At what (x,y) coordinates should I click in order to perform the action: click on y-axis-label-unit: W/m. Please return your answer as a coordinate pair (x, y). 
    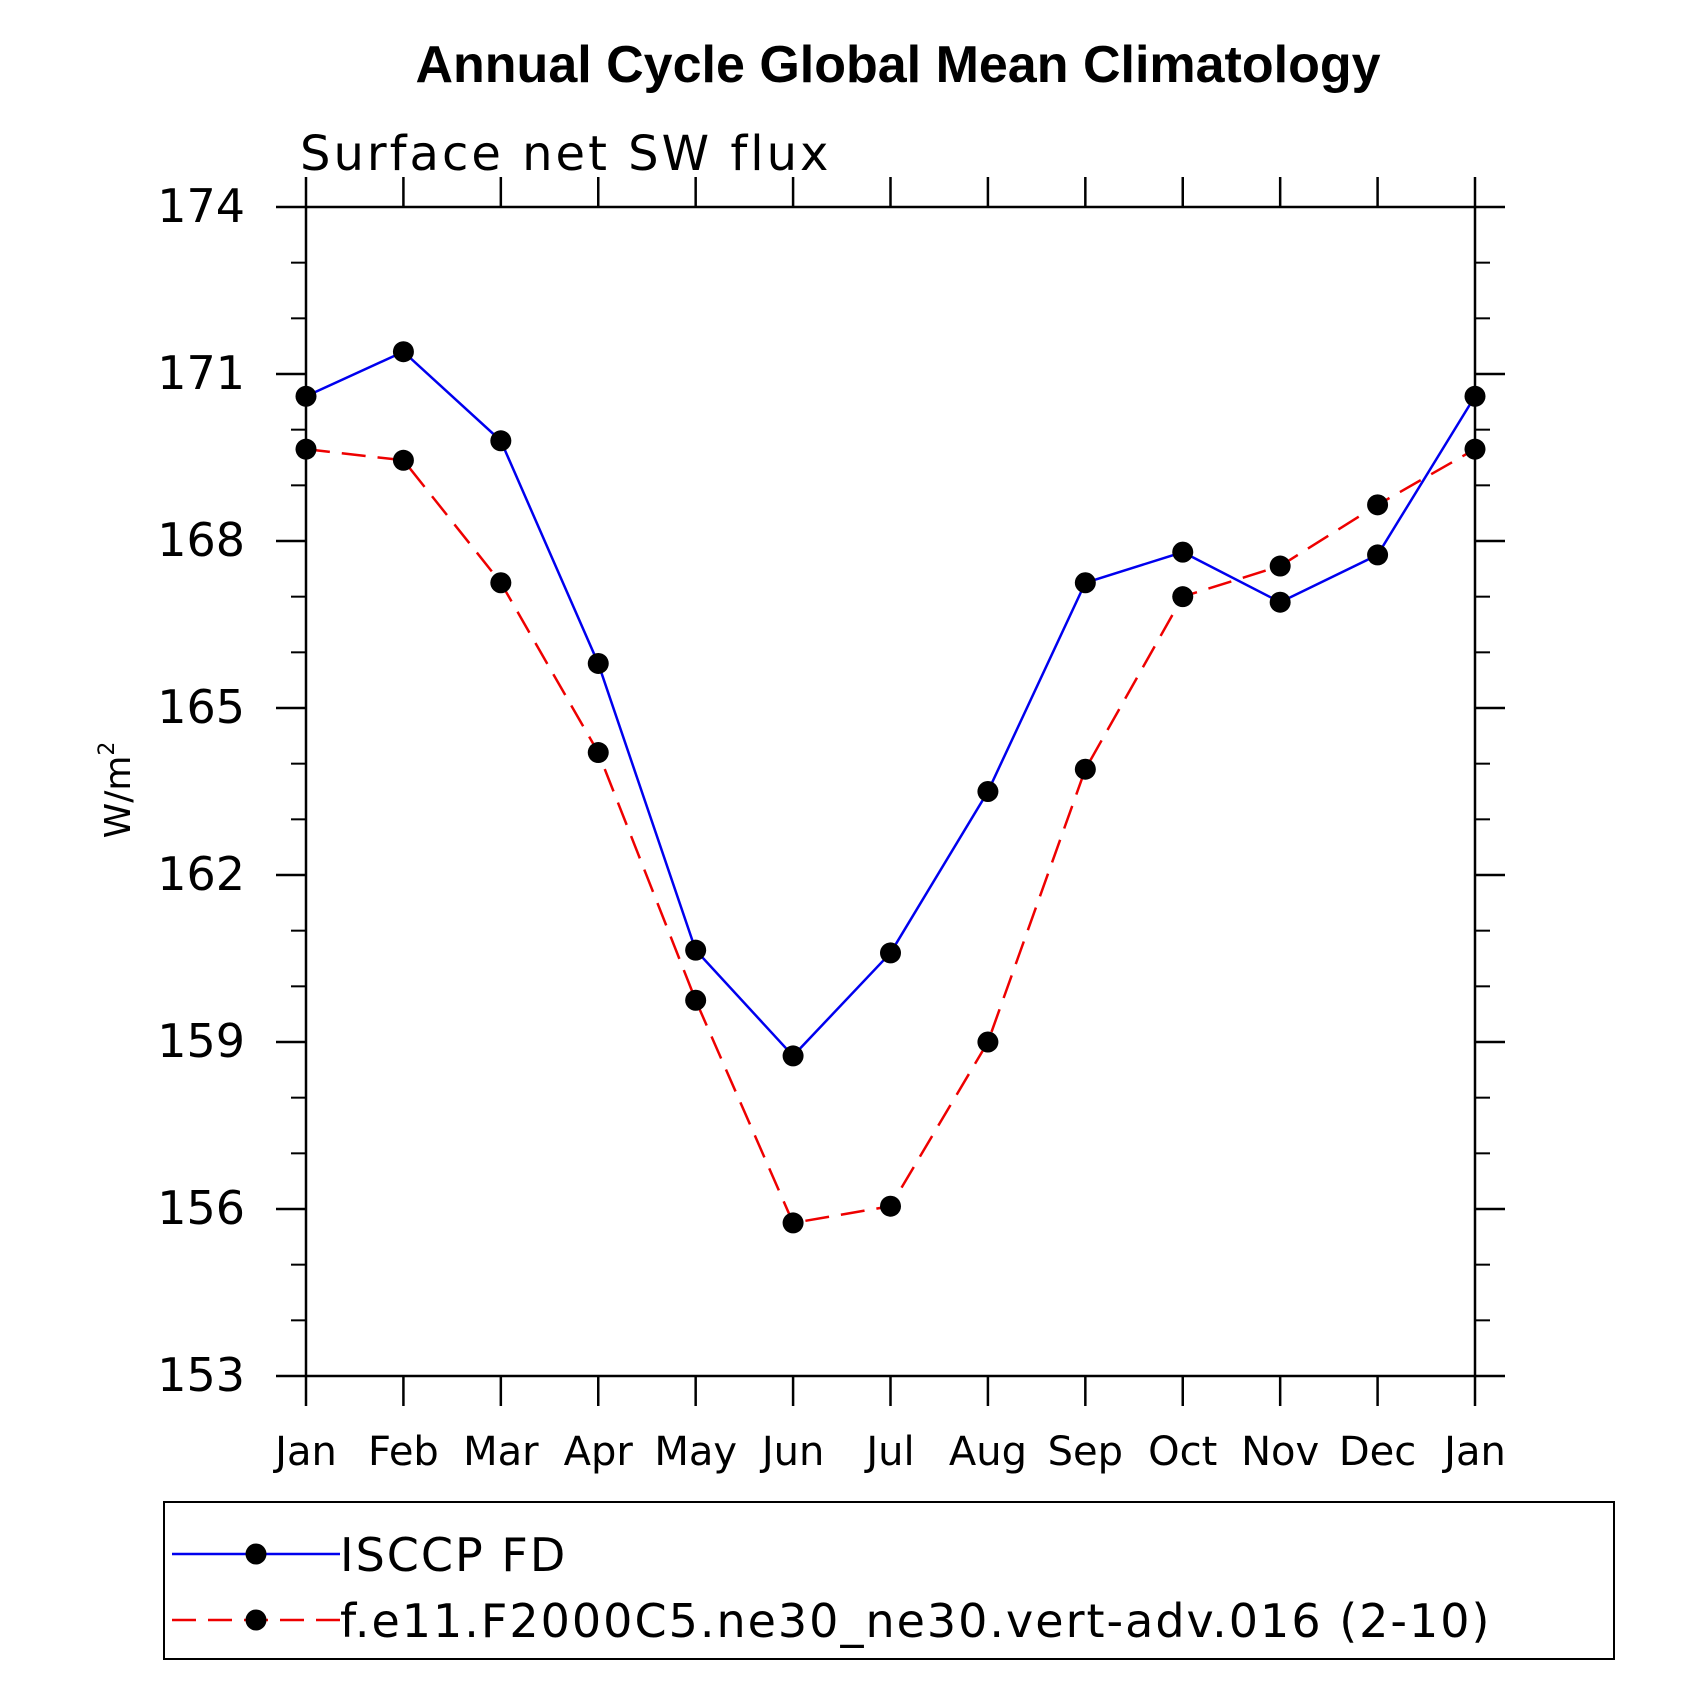
    Looking at the image, I should click on (118, 797).